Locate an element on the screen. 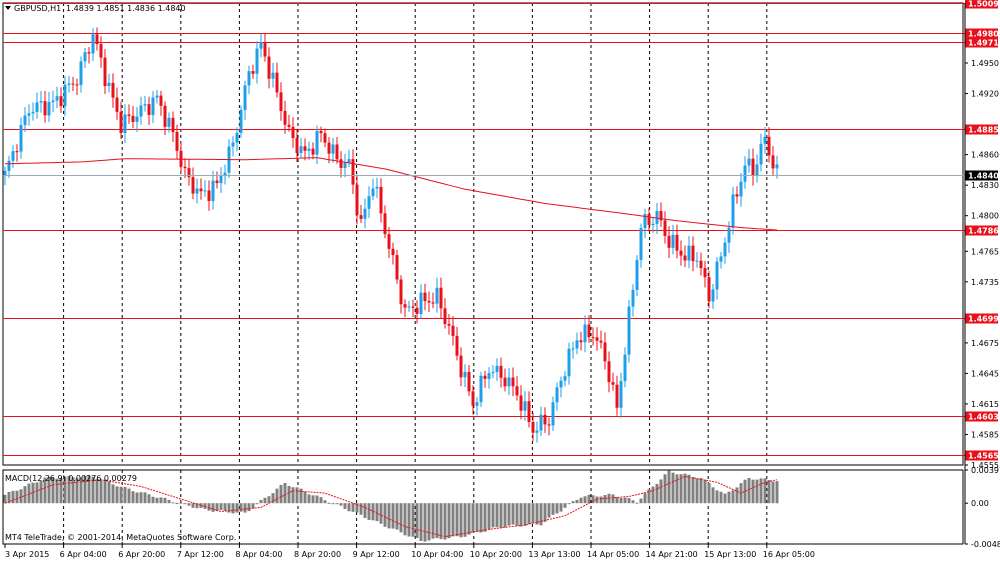 This screenshot has width=1000, height=561. price-tick-label: 1.4950 is located at coordinates (985, 63).